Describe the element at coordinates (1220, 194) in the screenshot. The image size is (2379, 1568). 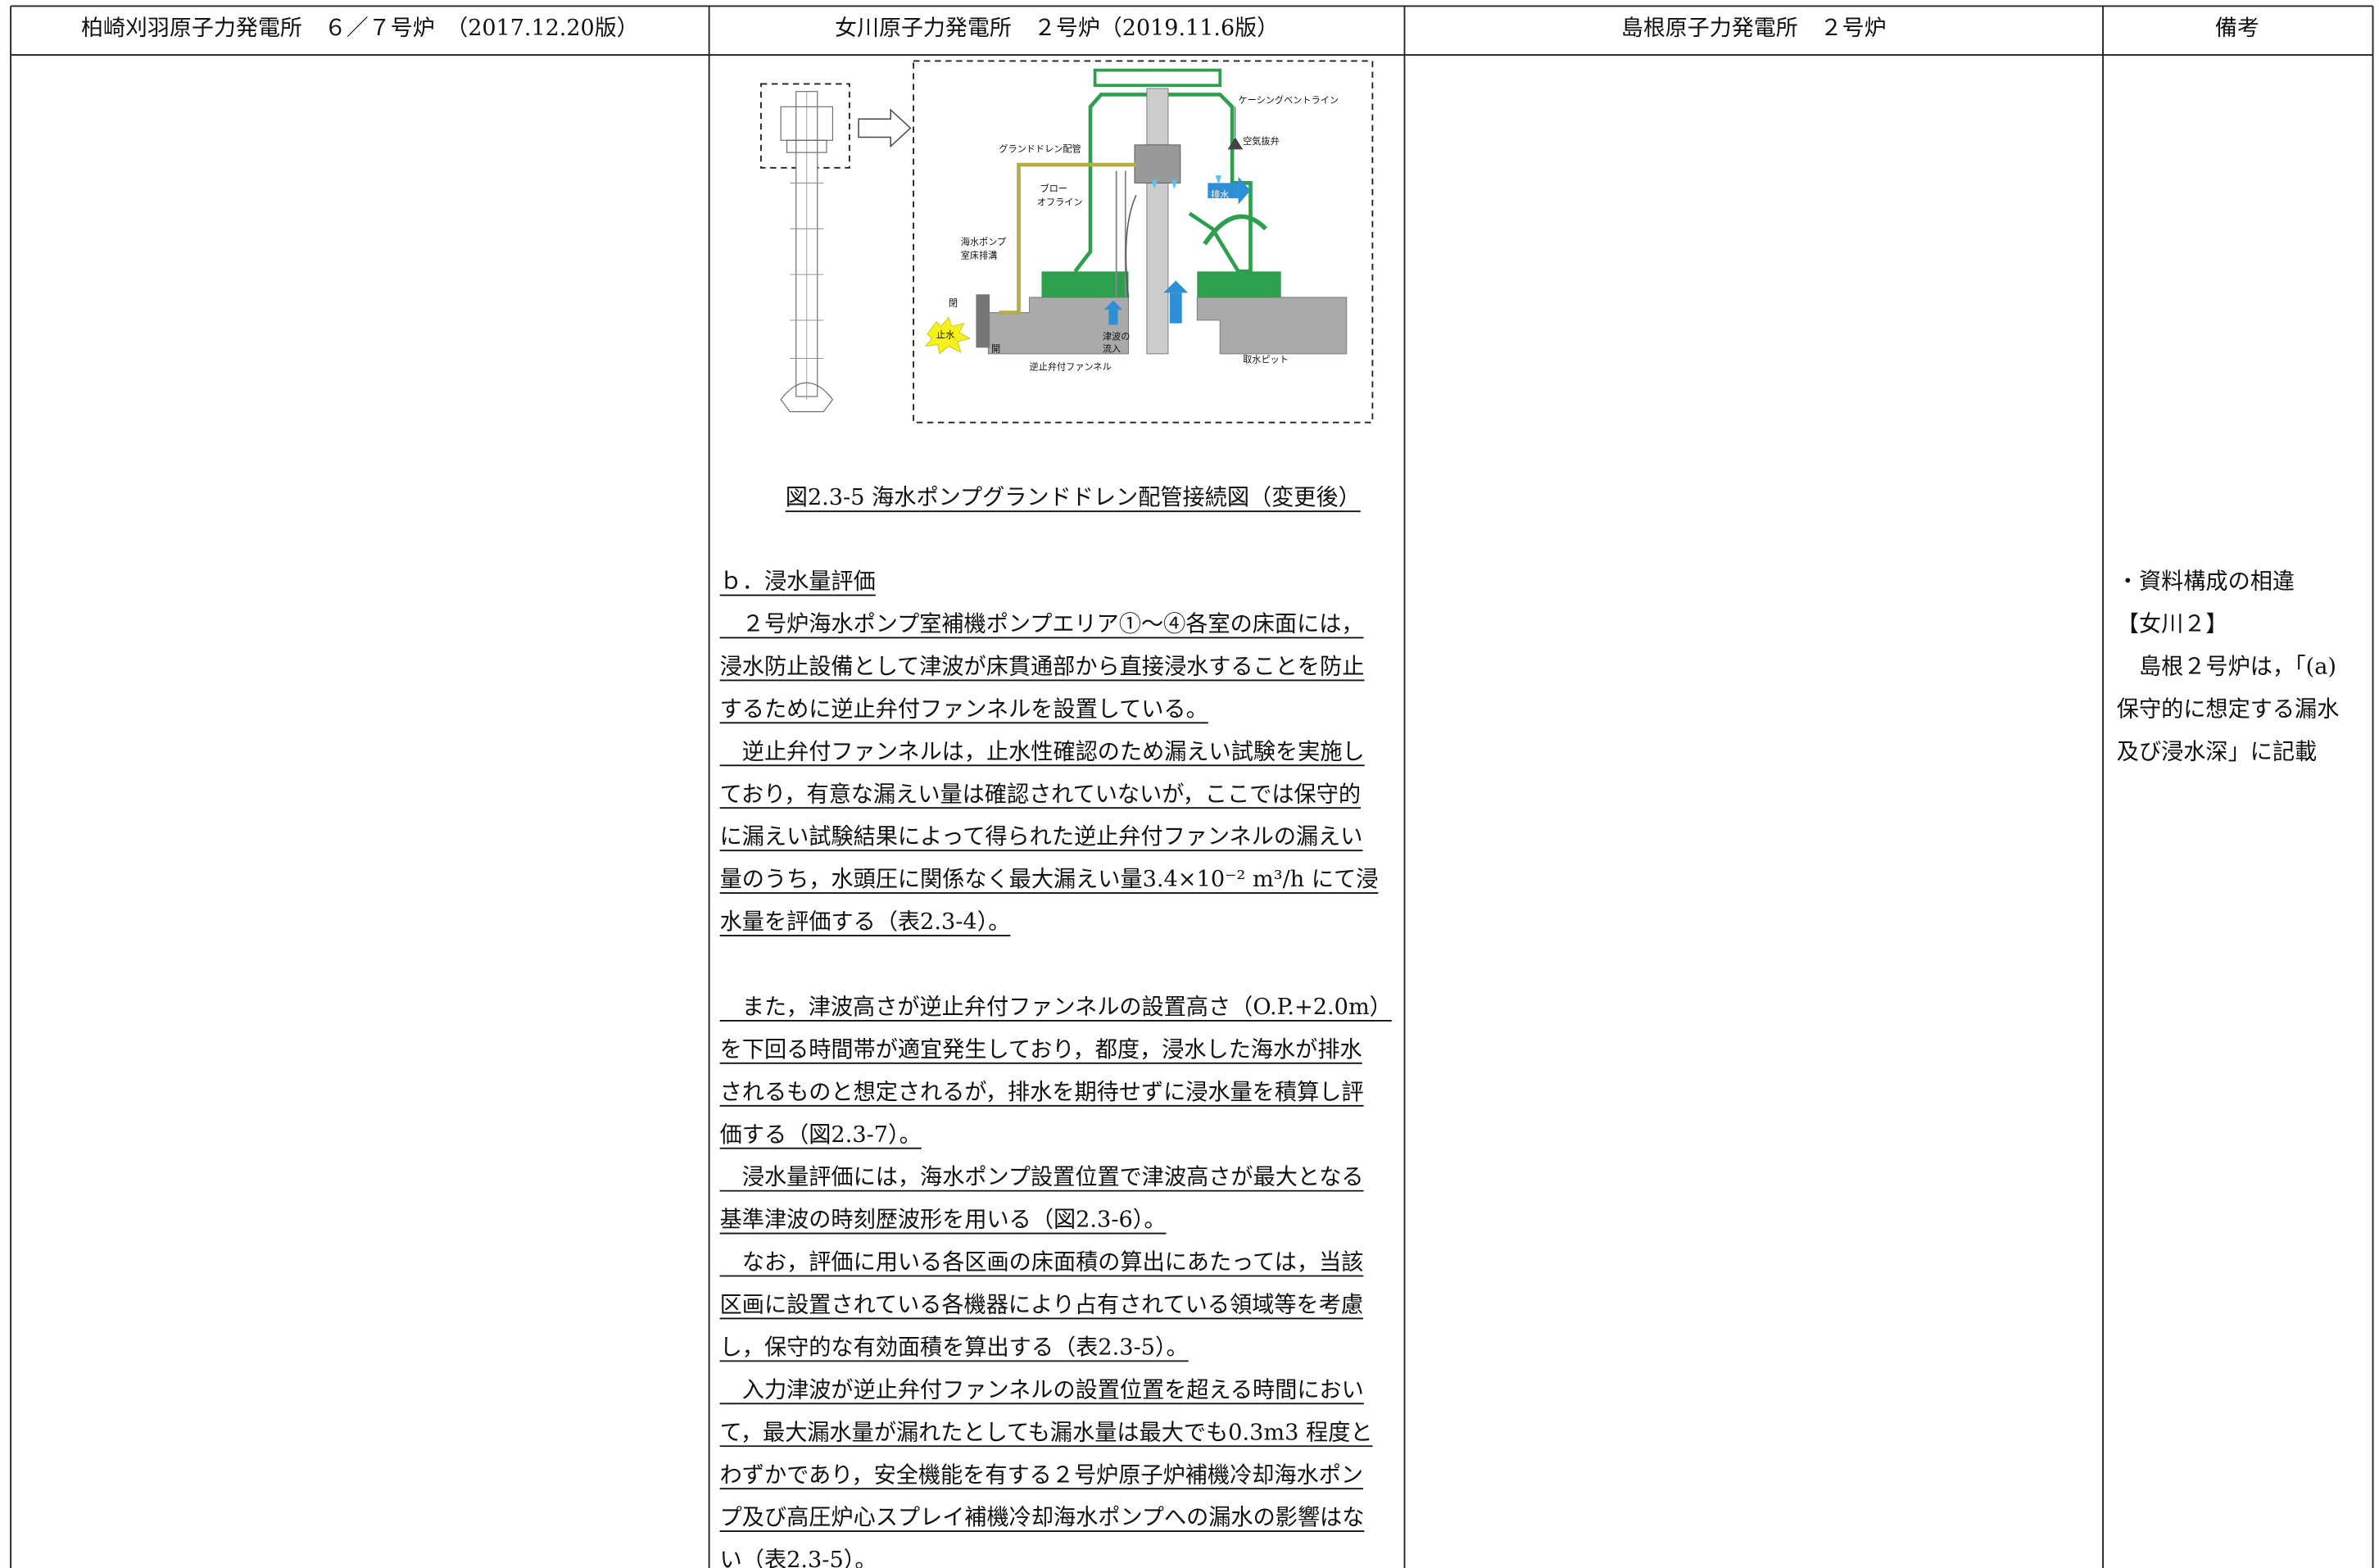
I see `figure-label: 排水` at that location.